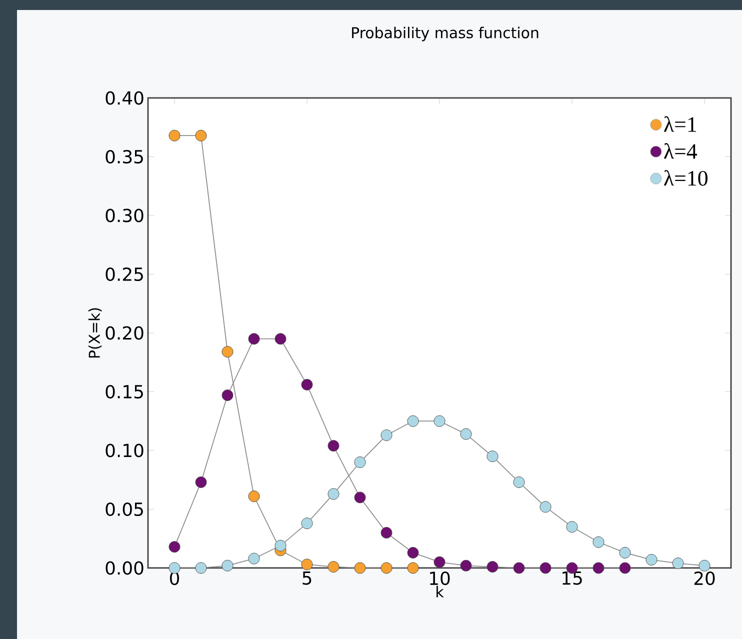 This screenshot has width=742, height=639. Describe the element at coordinates (124, 157) in the screenshot. I see `y-tick-label: 0.35` at that location.